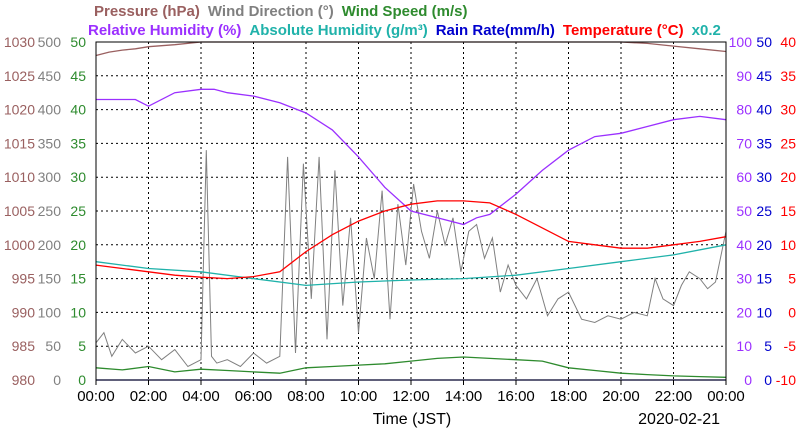 This screenshot has height=434, width=800. What do you see at coordinates (78, 42) in the screenshot?
I see `tick-label-wind_speed: 50` at bounding box center [78, 42].